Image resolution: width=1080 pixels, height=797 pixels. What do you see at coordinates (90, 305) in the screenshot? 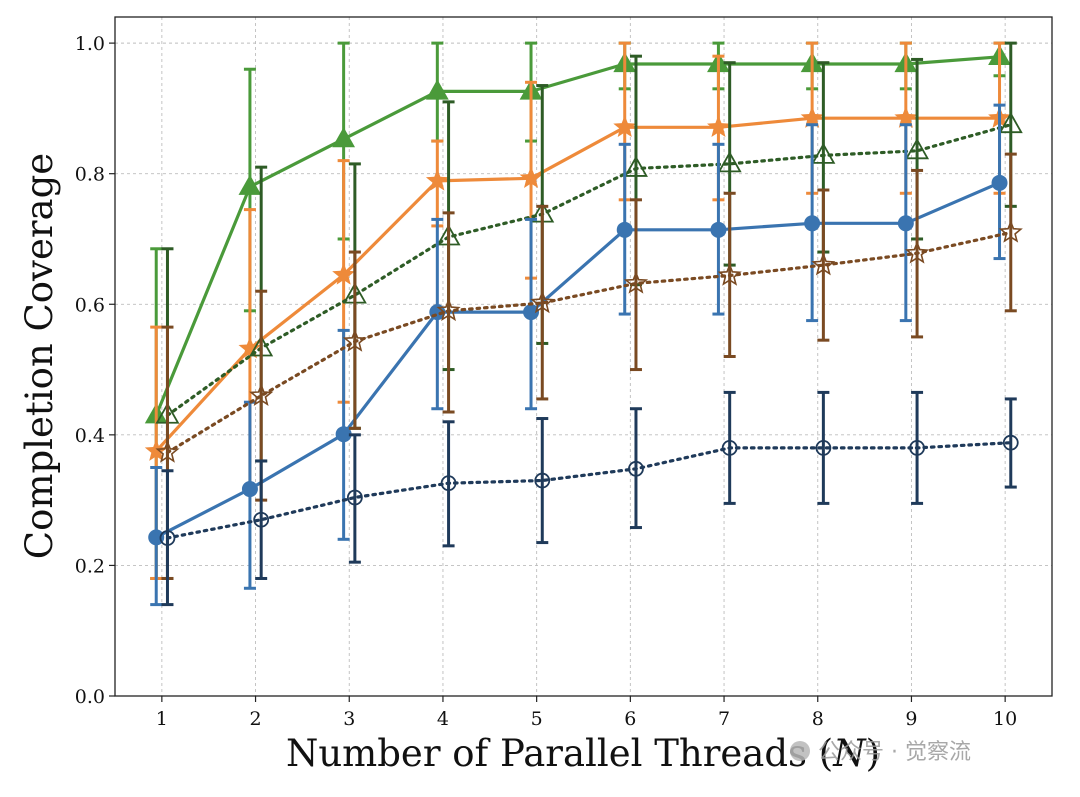
I see `y-tick-label: 0.6` at bounding box center [90, 305].